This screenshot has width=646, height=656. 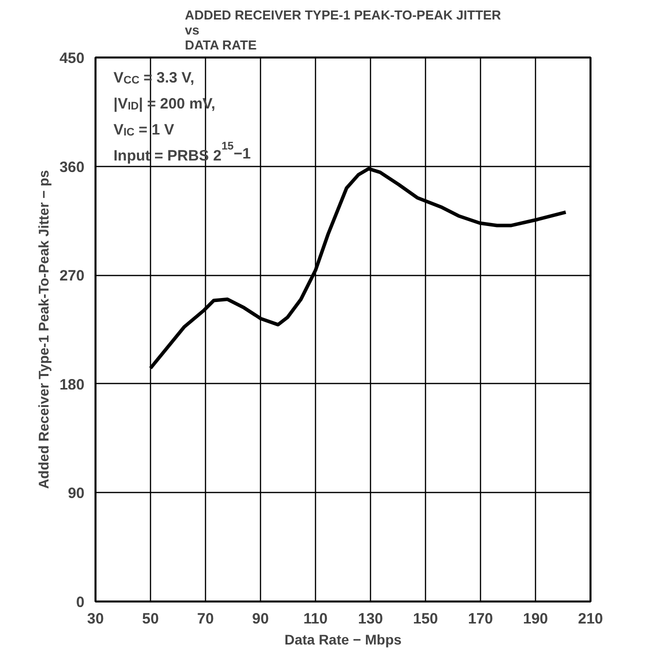 What do you see at coordinates (591, 619) in the screenshot?
I see `x-tick-label: 210` at bounding box center [591, 619].